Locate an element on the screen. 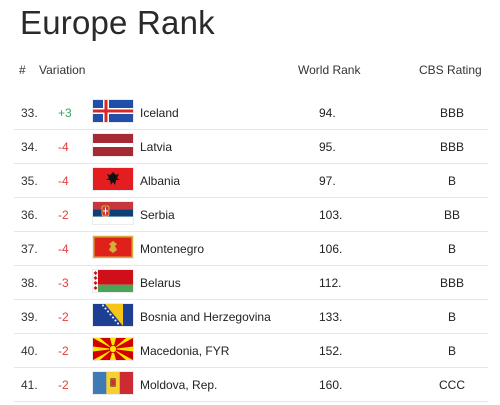 The width and height of the screenshot is (500, 405). moldova-flag-icon is located at coordinates (113, 383).